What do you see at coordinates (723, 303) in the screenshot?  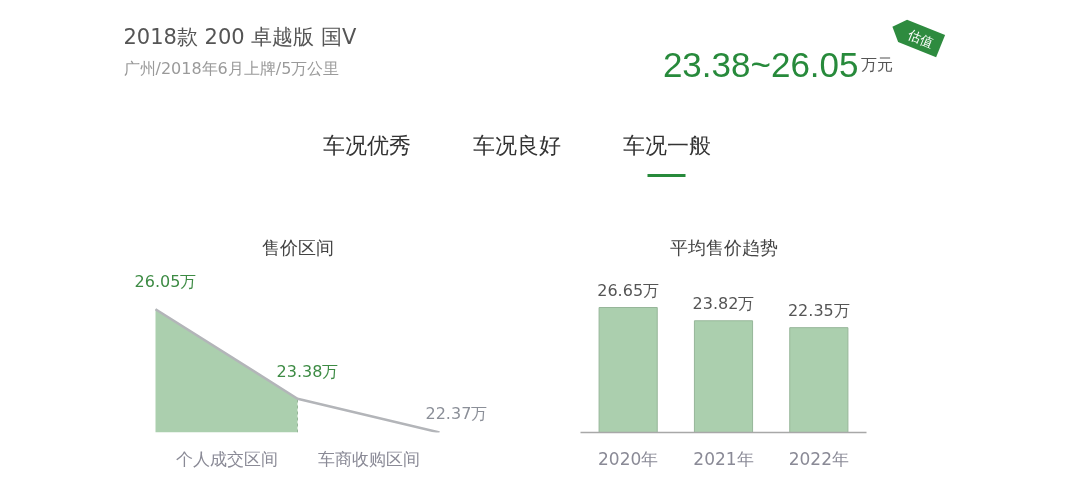 I see `data-label: 23.82万` at bounding box center [723, 303].